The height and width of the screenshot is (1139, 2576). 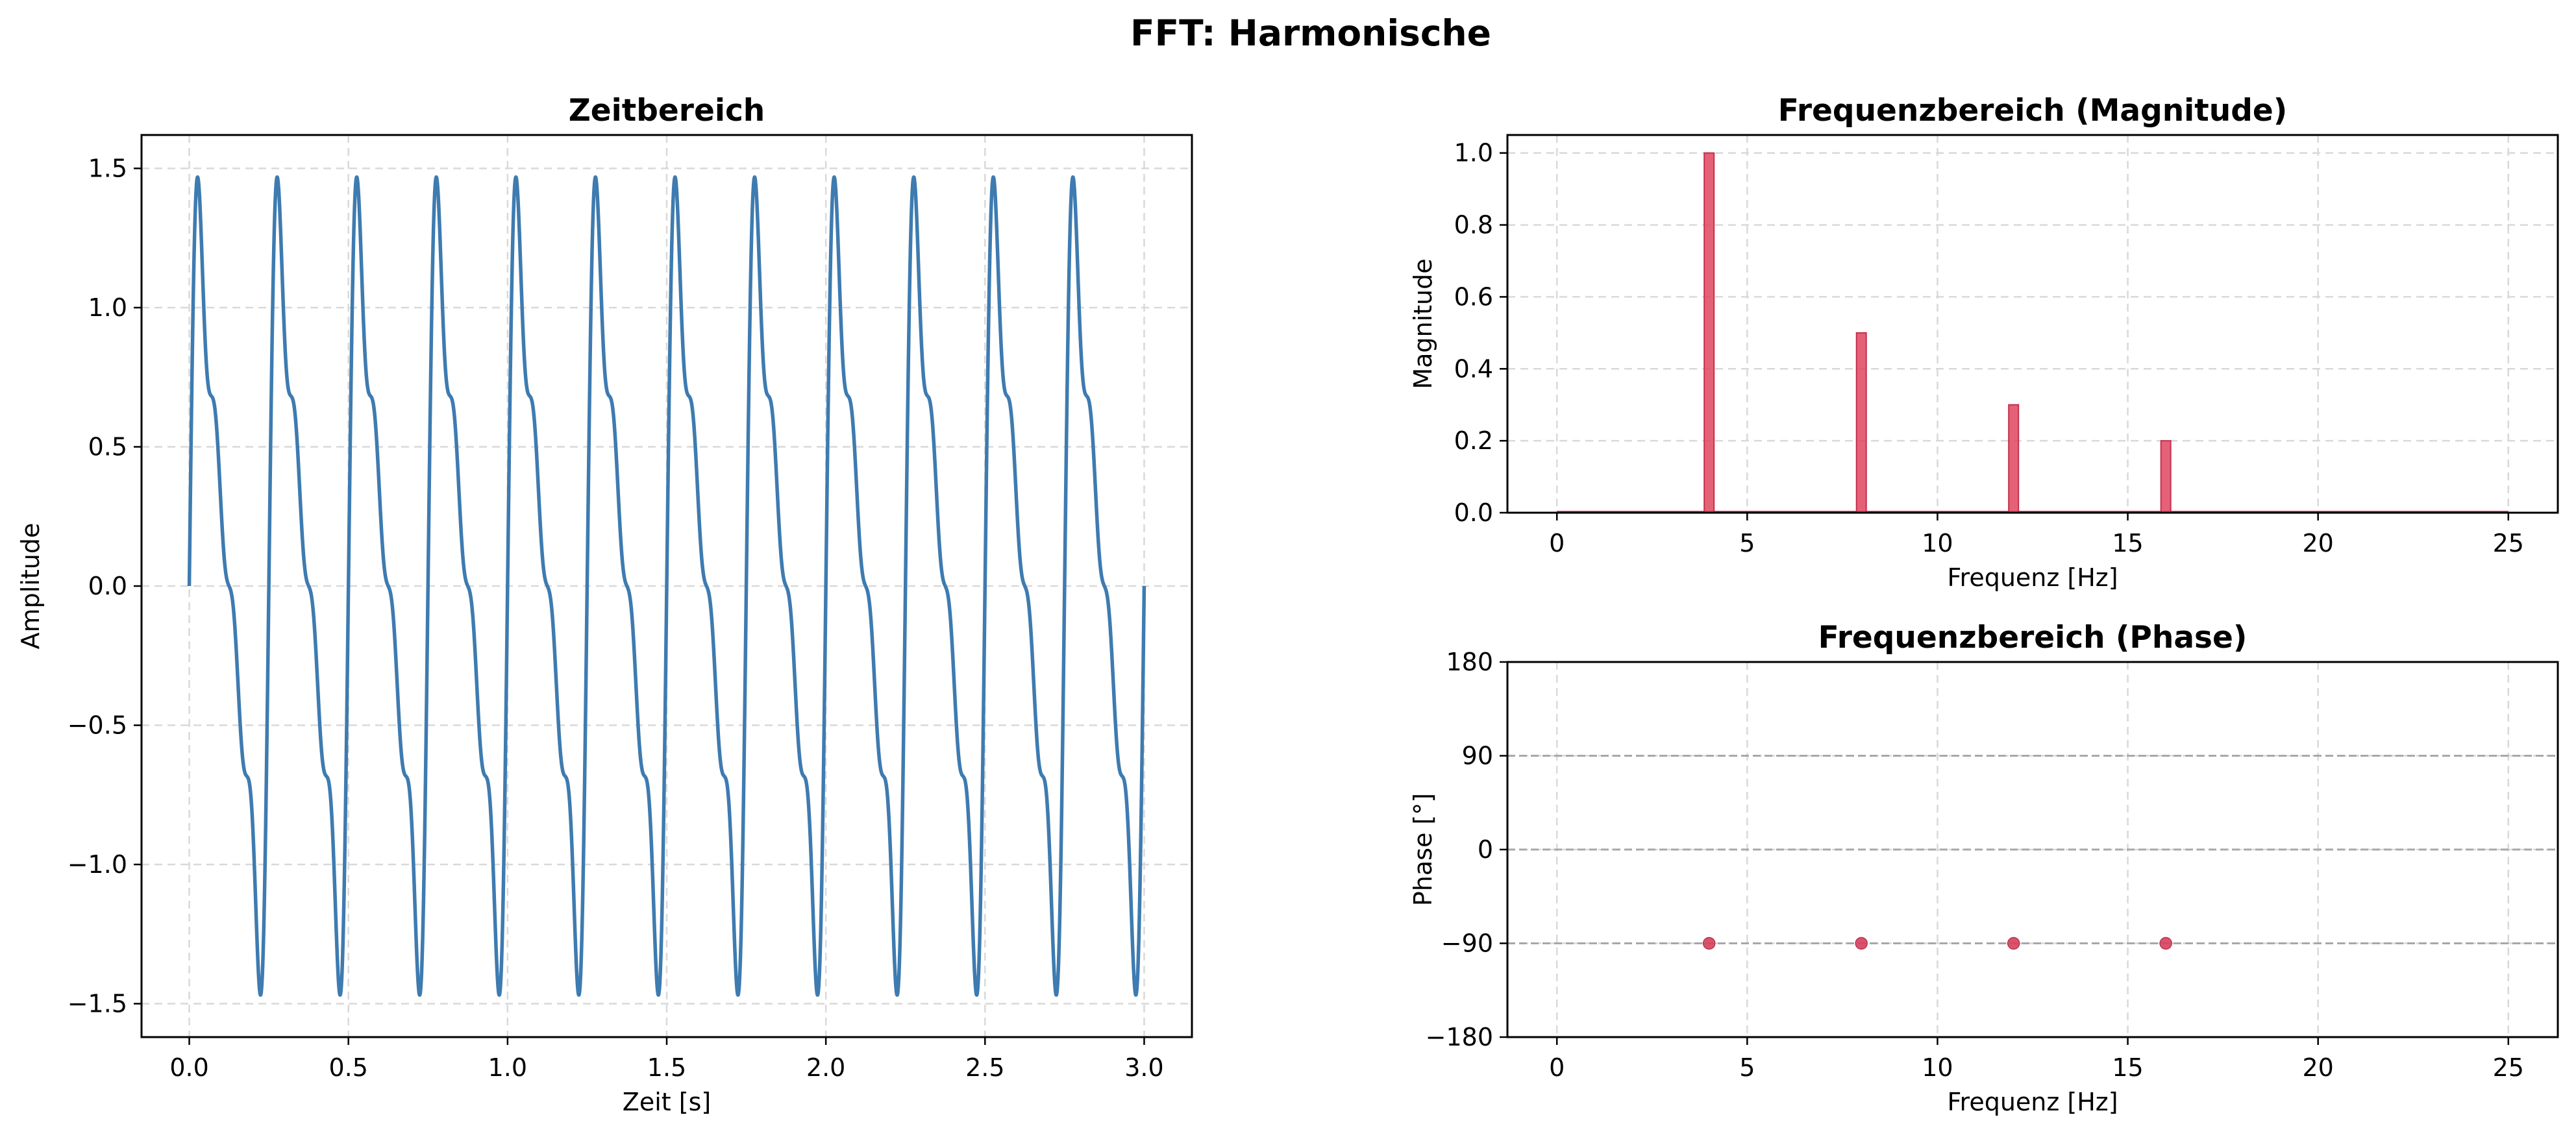 What do you see at coordinates (1310, 33) in the screenshot?
I see `figure-title: FFT: Harmonische` at bounding box center [1310, 33].